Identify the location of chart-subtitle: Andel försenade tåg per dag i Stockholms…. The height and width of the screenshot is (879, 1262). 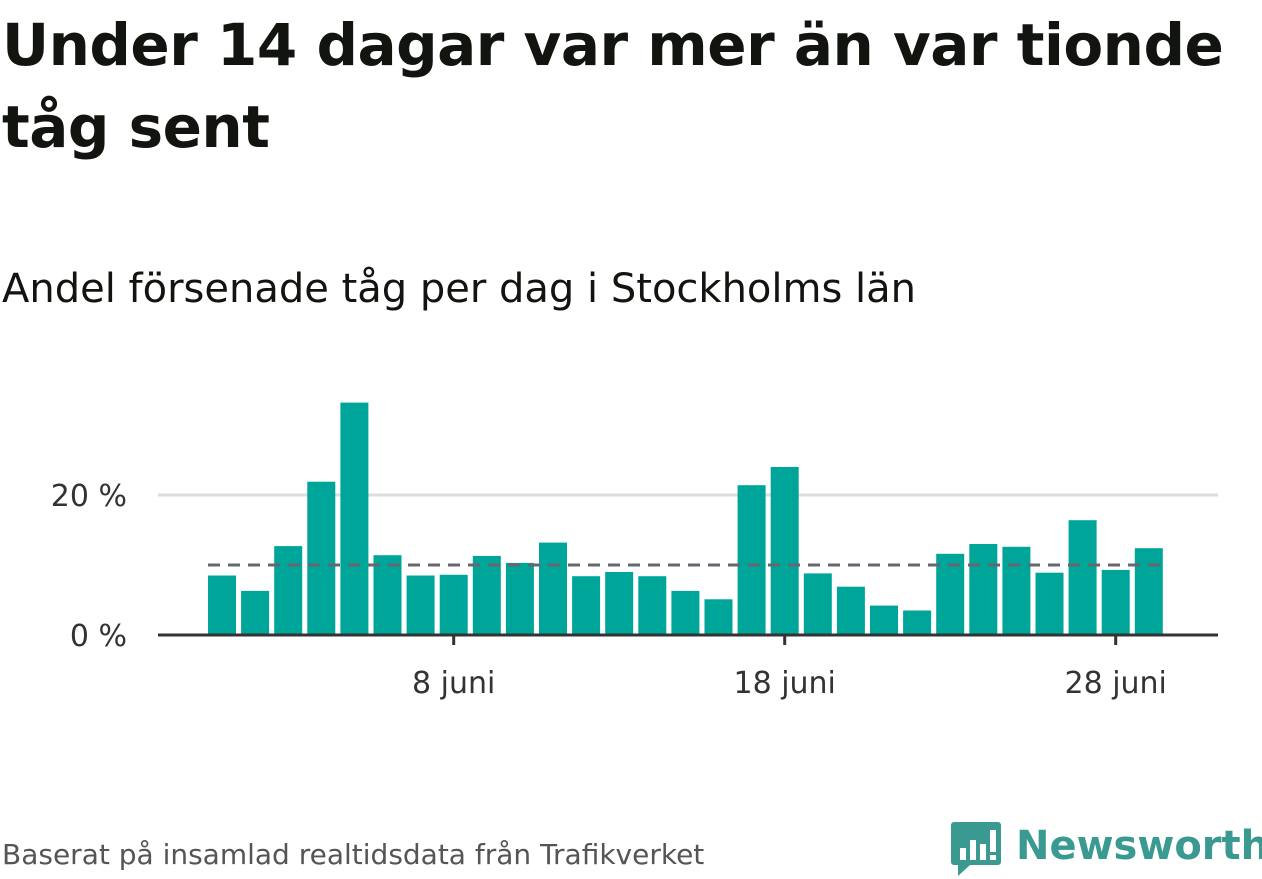
(459, 289).